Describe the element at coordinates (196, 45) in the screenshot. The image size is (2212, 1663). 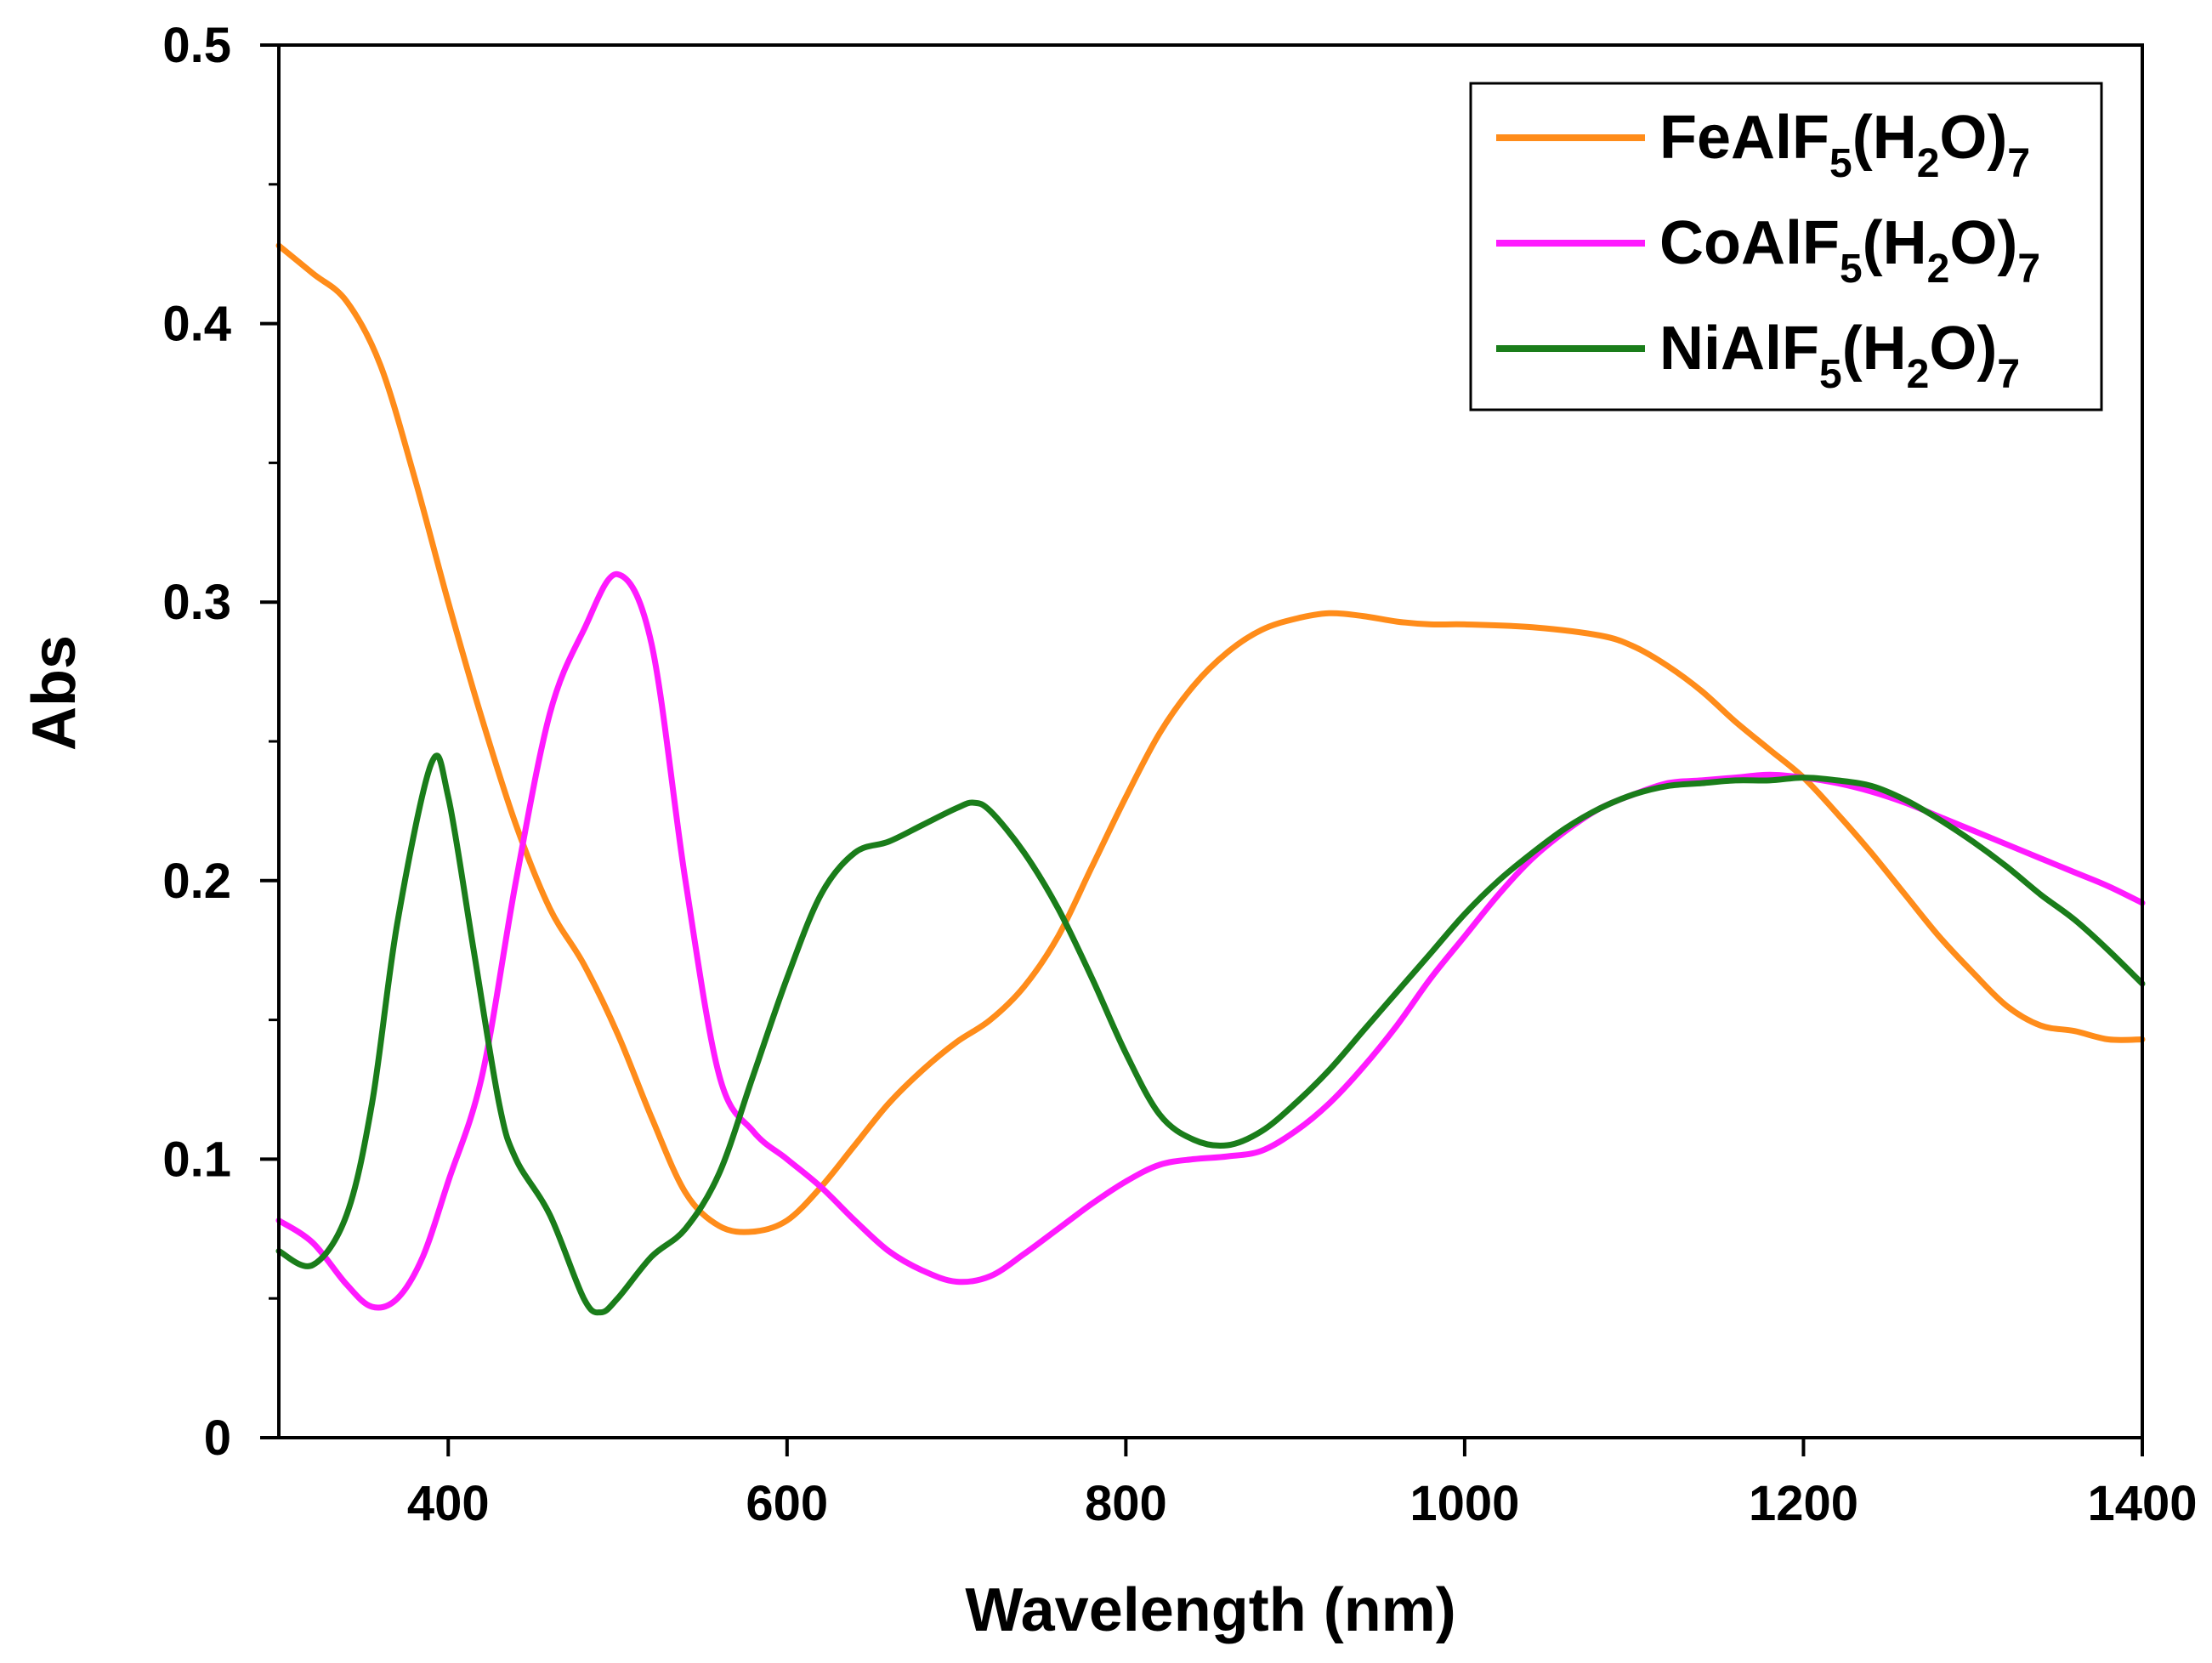
I see `y-tick-label: 0.5` at that location.